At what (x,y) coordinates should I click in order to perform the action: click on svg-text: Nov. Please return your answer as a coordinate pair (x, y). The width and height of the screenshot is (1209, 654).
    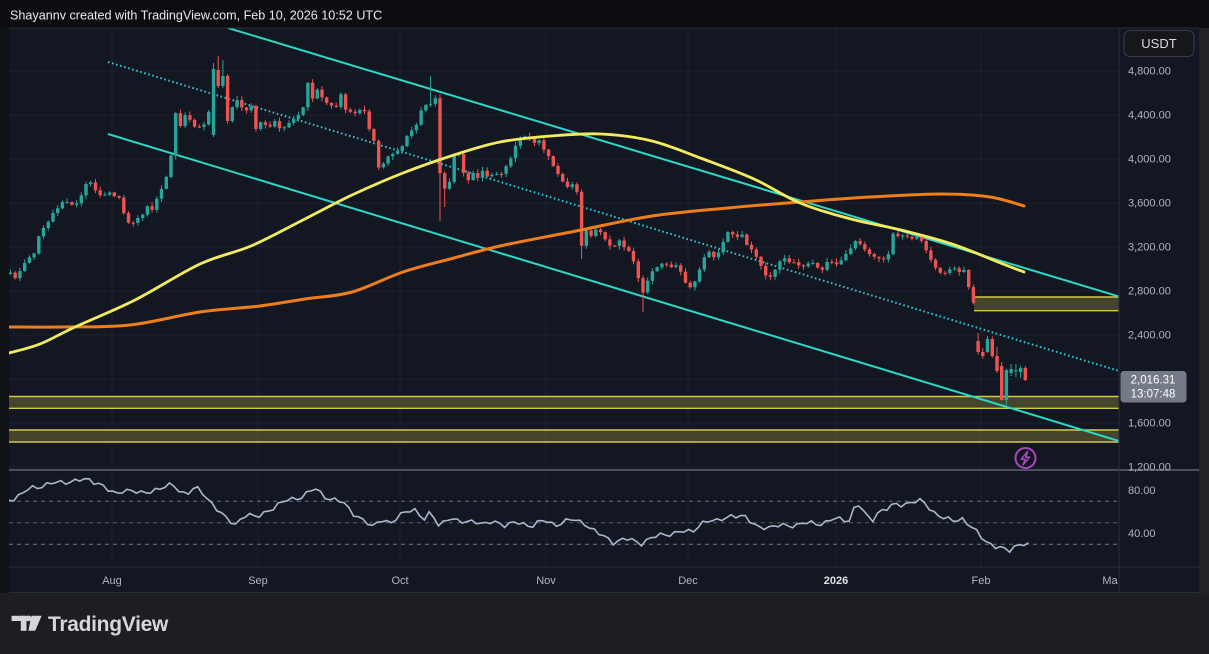
    Looking at the image, I should click on (546, 581).